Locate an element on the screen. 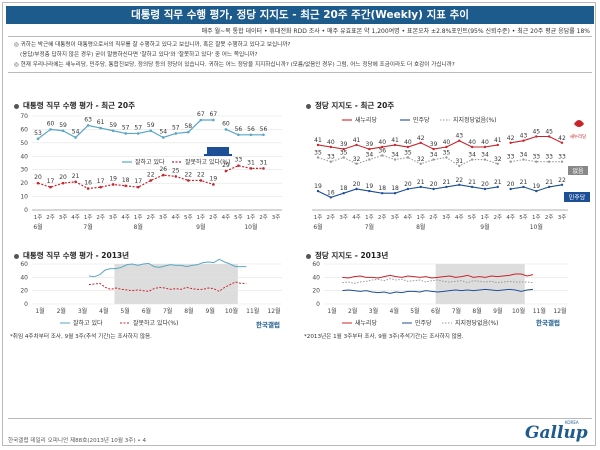  blue-house-icon is located at coordinates (218, 151).